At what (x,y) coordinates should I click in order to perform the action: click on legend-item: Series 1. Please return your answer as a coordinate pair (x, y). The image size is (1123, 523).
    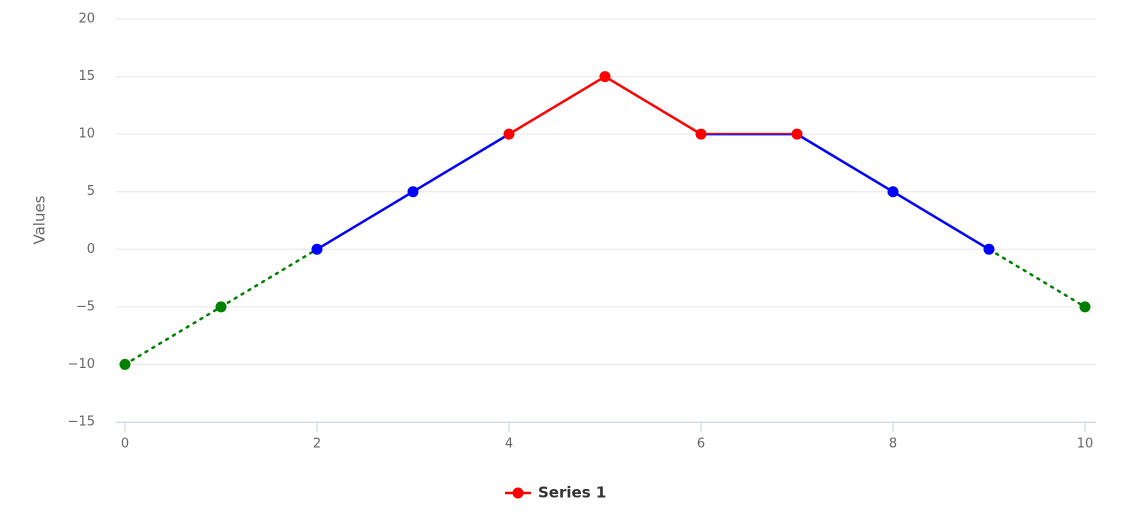
    Looking at the image, I should click on (555, 493).